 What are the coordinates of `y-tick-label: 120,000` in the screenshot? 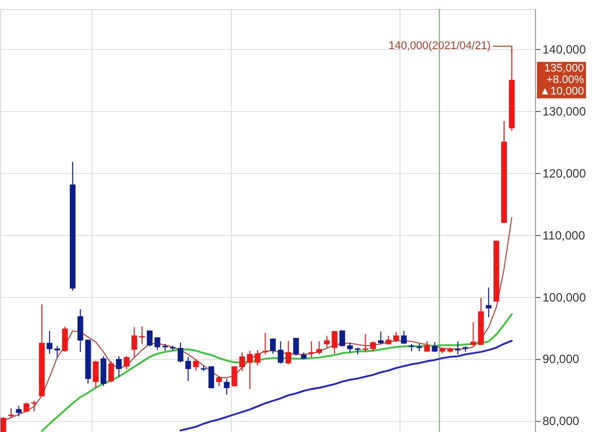 It's located at (564, 173).